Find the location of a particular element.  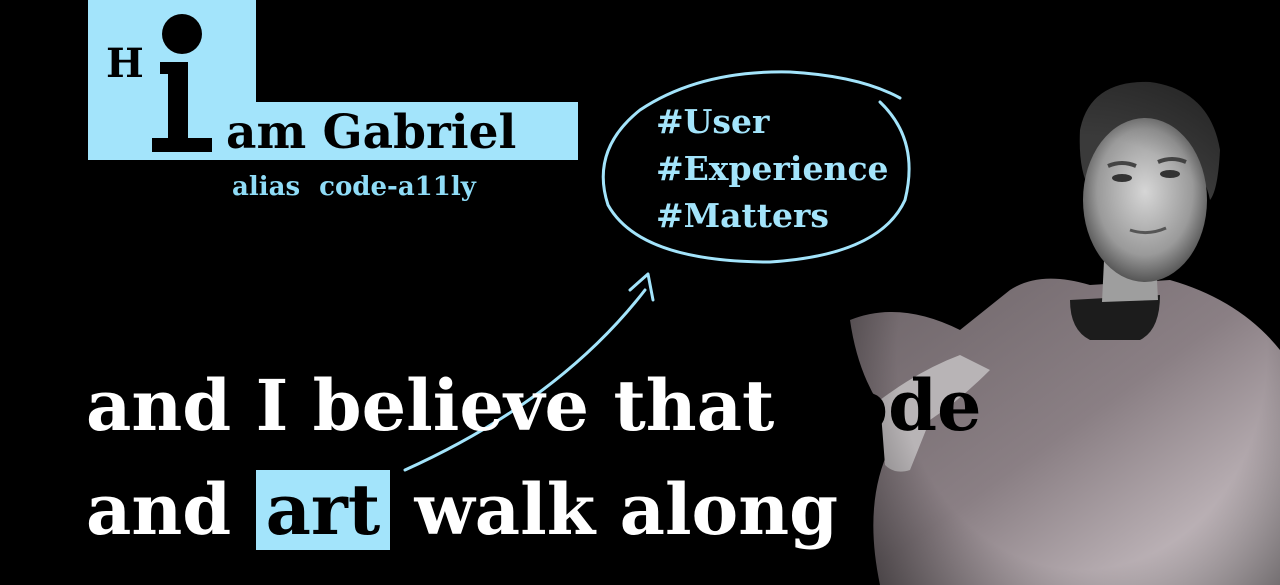

hand-drawn-circle-icon is located at coordinates (756, 167).